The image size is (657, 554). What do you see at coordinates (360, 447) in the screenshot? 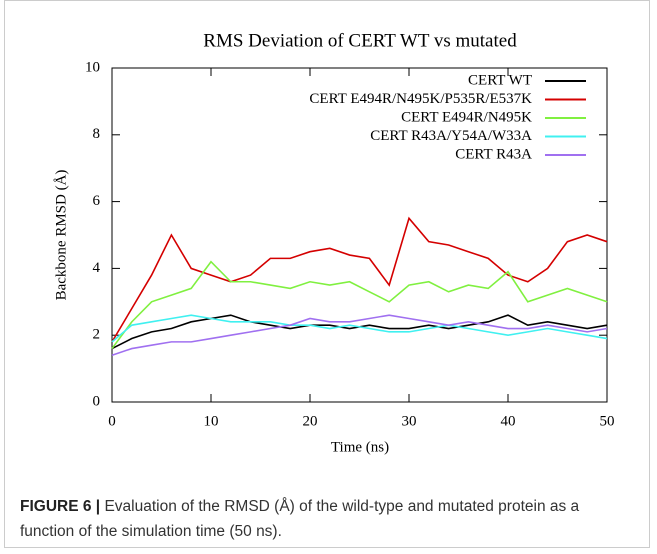
I see `x-axis-label: Time (ns)` at bounding box center [360, 447].